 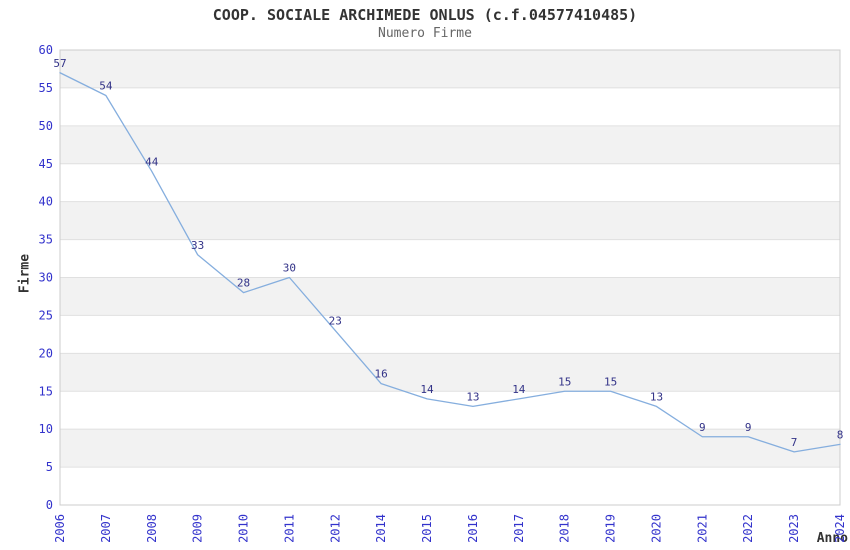 I want to click on x-tick-label: 2023, so click(x=794, y=528).